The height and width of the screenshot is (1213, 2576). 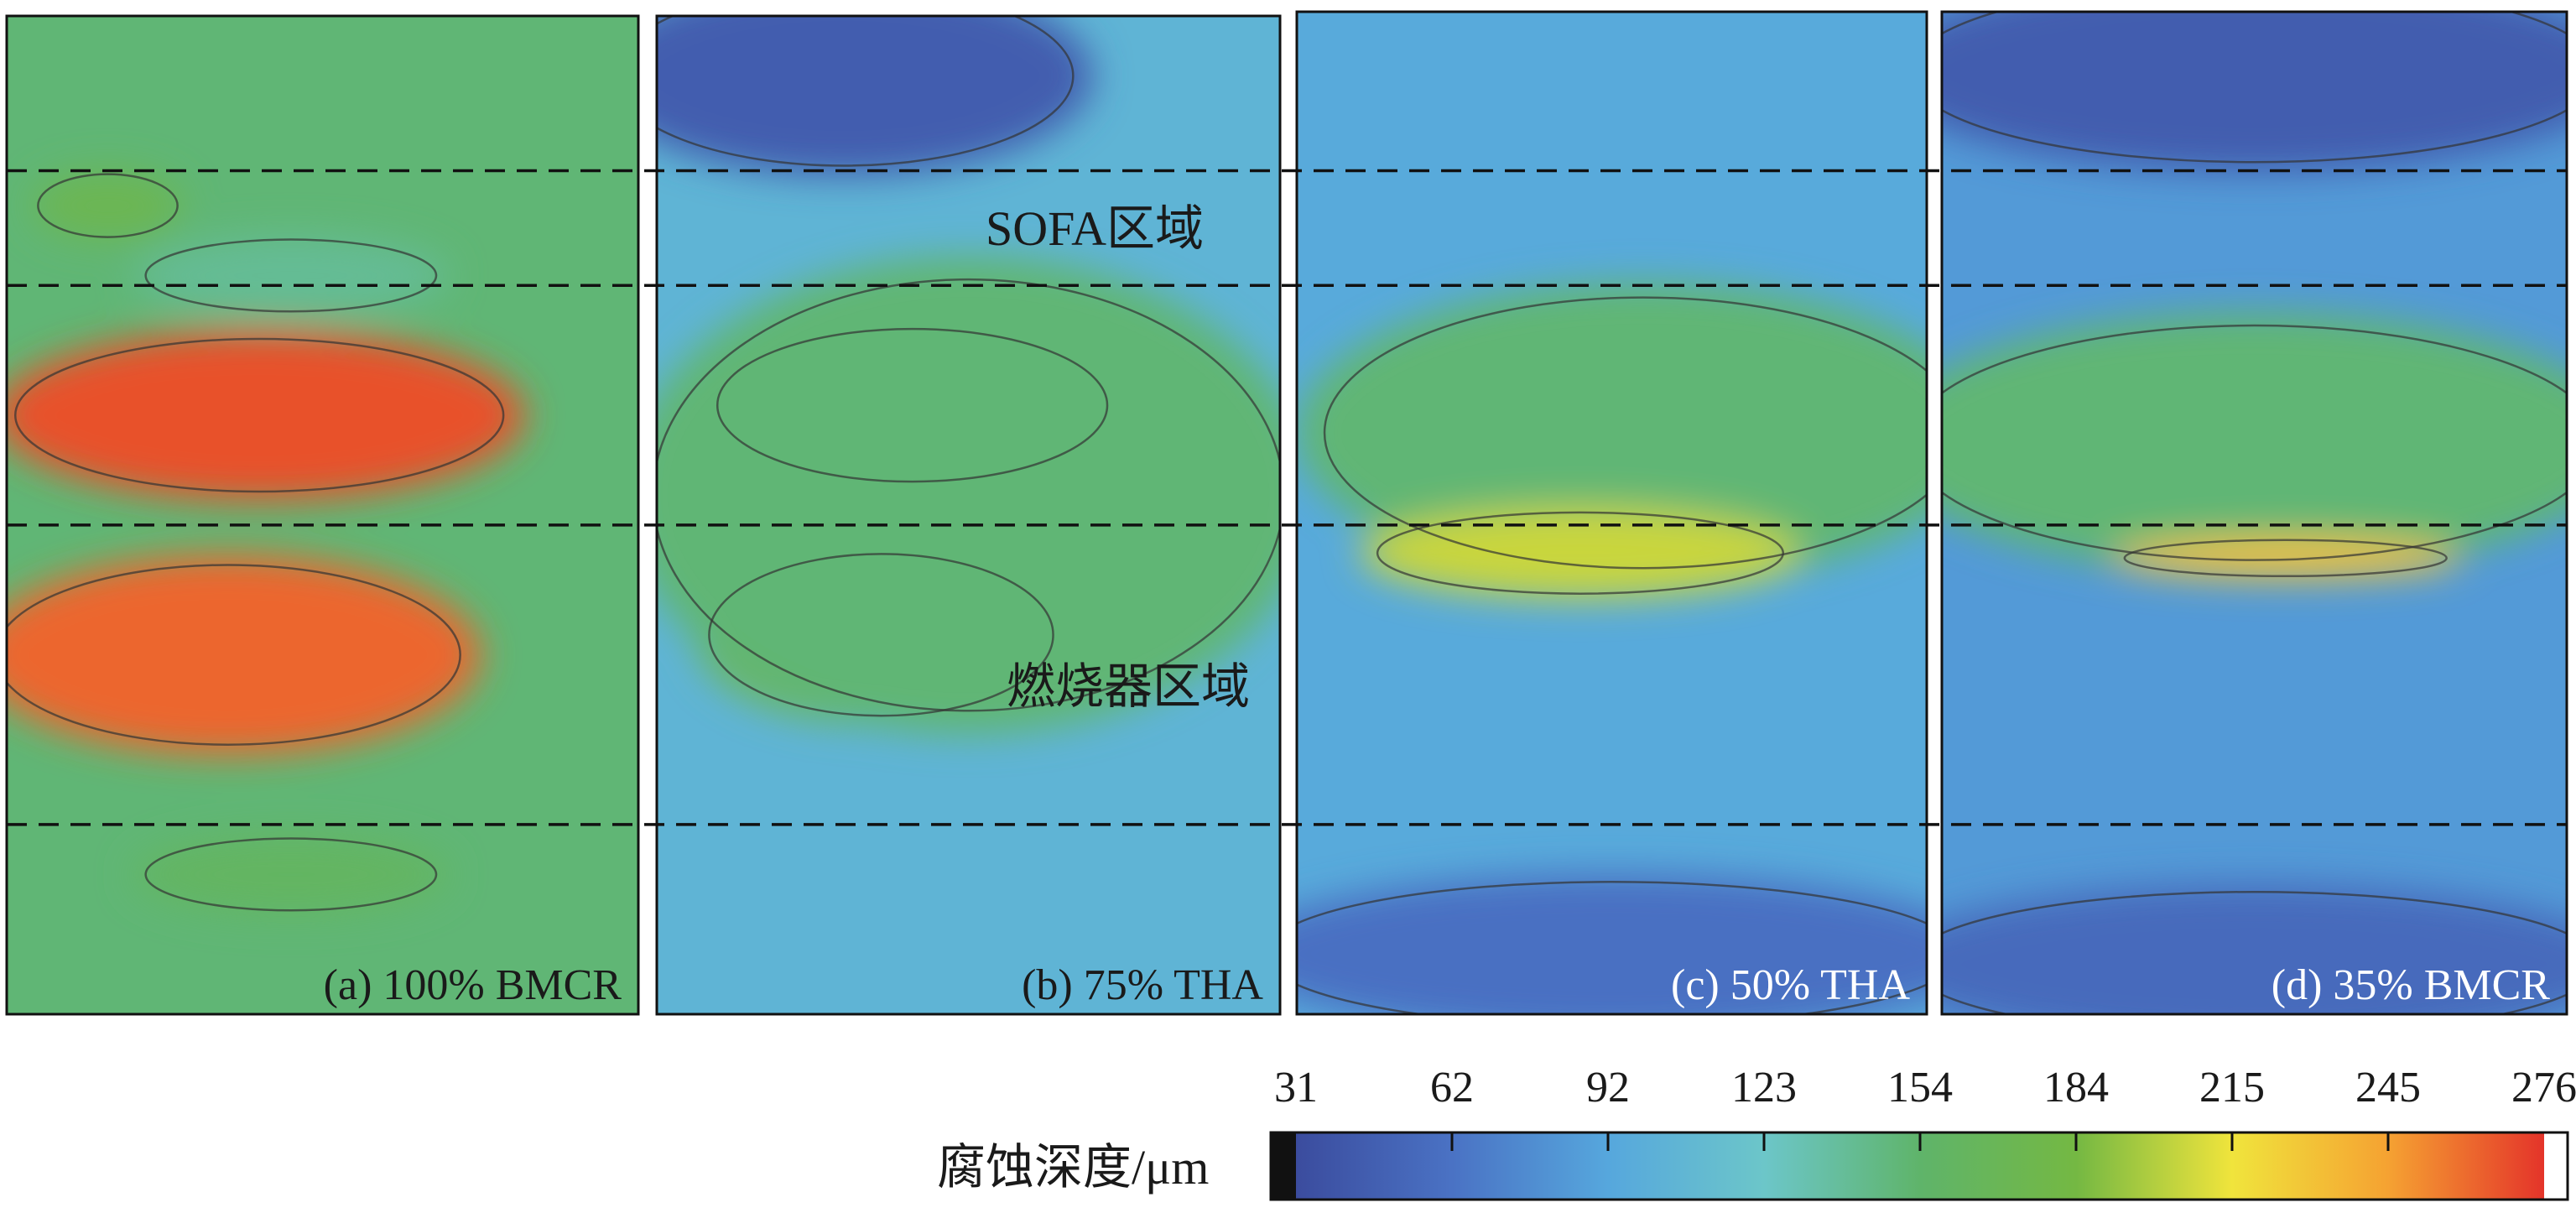 What do you see at coordinates (1608, 1088) in the screenshot?
I see `colorbar-tick-label: 92` at bounding box center [1608, 1088].